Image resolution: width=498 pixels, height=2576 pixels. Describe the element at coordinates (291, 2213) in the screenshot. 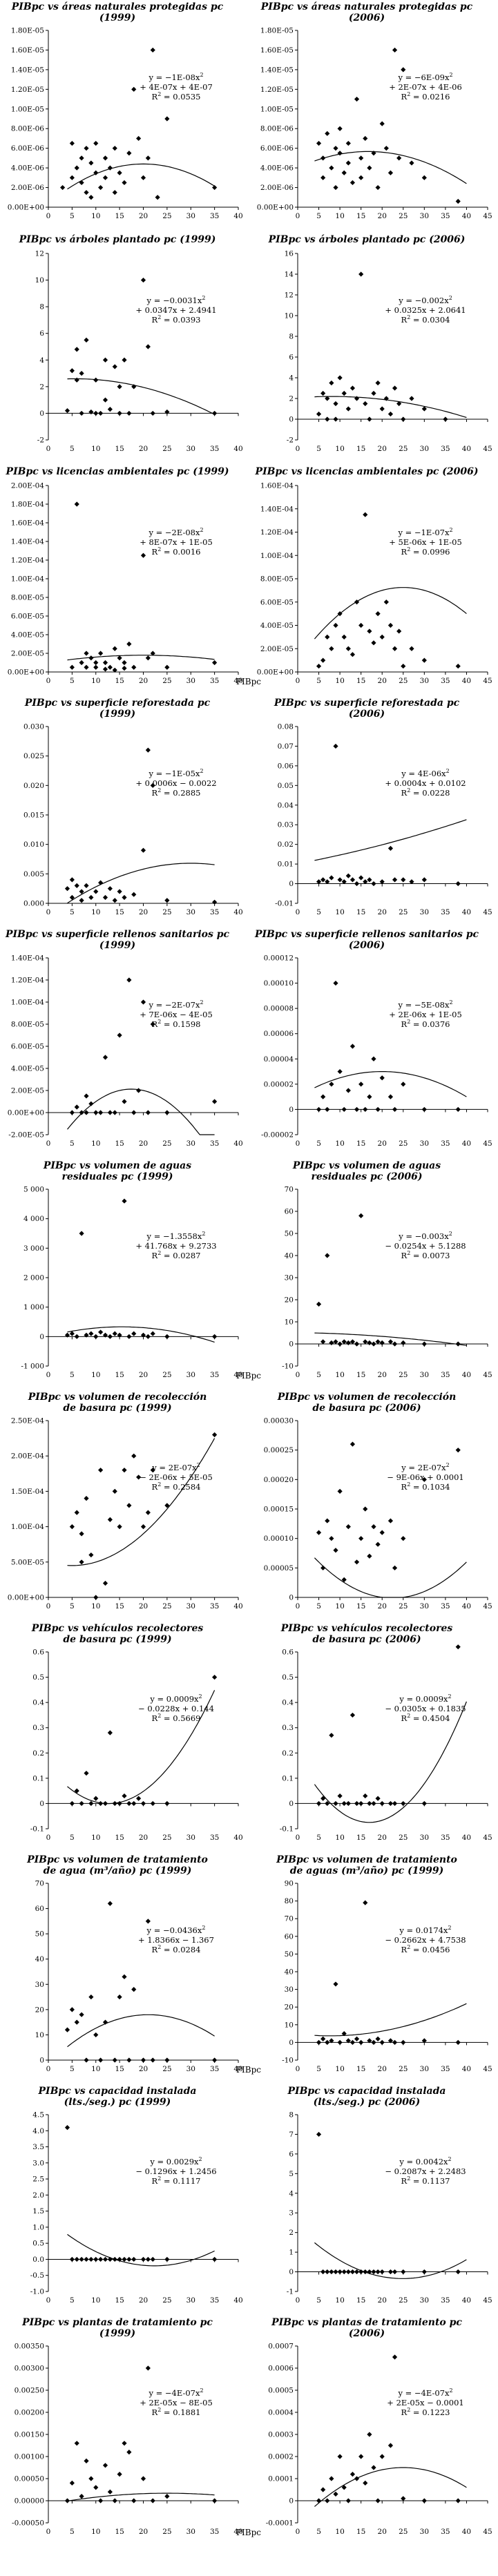

I see `y-tick-label: 3` at that location.